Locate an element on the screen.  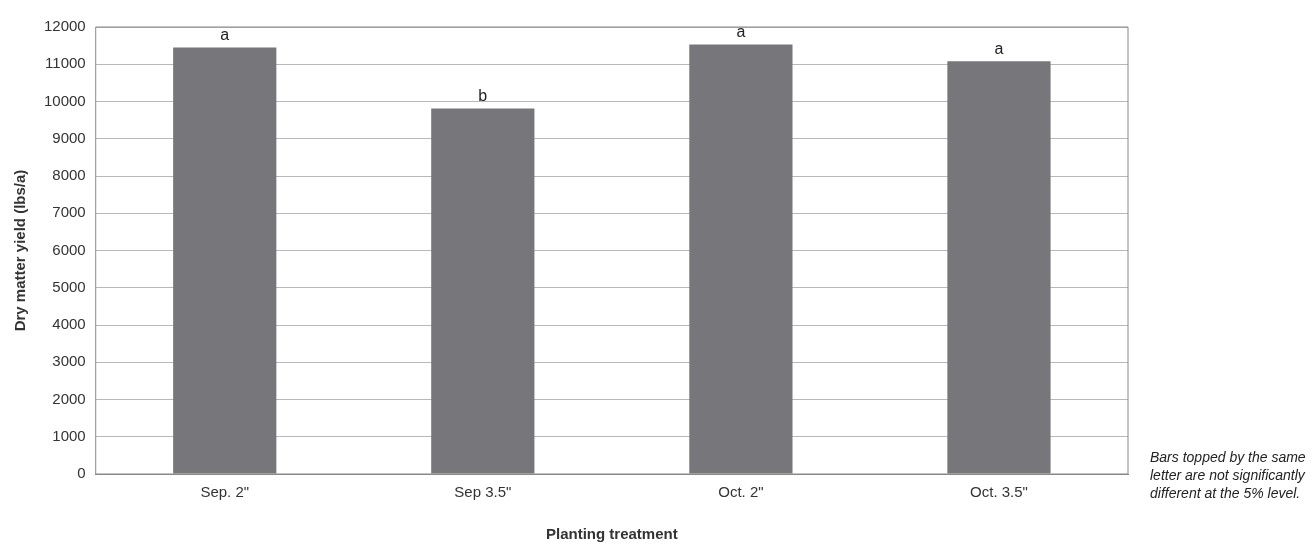
y-tick-label: 3000 is located at coordinates (69, 361).